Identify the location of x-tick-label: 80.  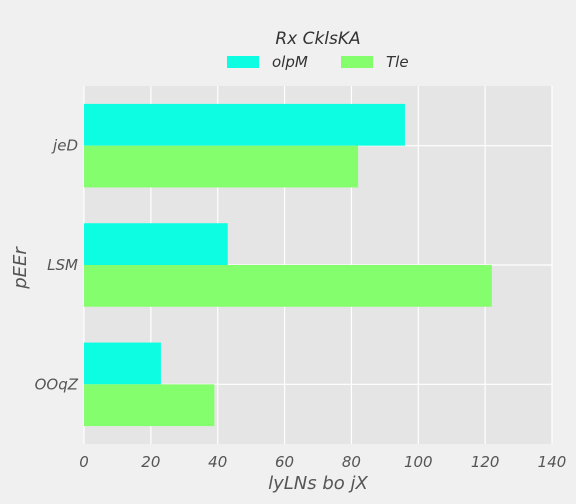
(351, 462).